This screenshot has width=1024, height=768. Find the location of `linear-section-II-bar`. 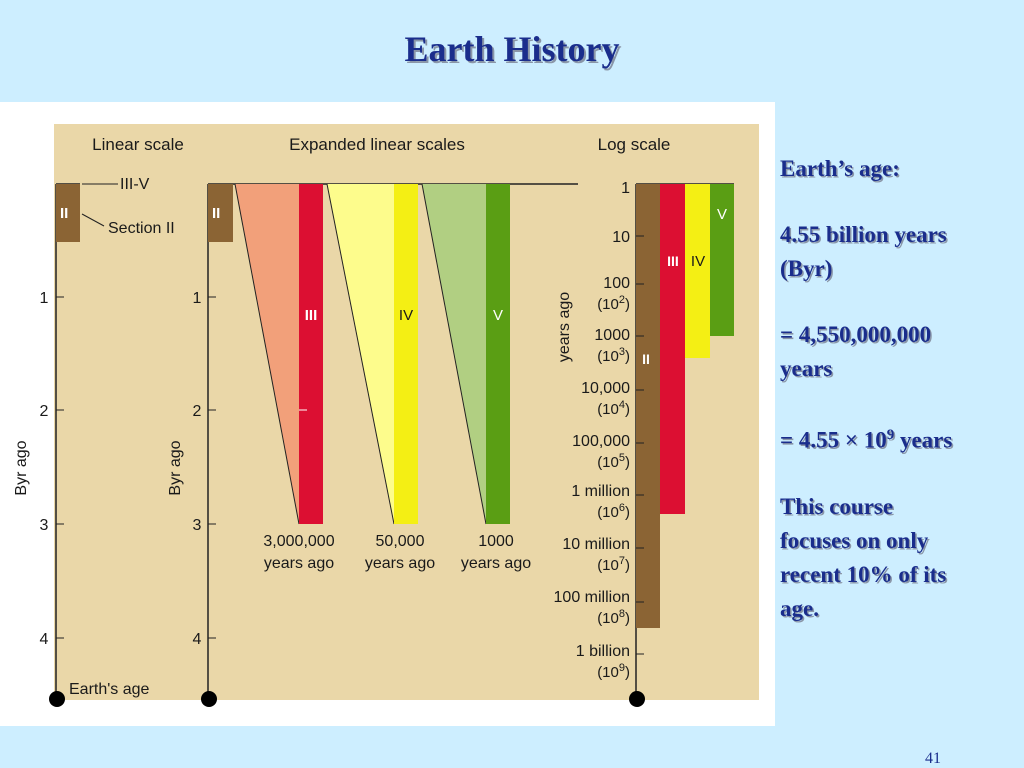

linear-section-II-bar is located at coordinates (68, 213).